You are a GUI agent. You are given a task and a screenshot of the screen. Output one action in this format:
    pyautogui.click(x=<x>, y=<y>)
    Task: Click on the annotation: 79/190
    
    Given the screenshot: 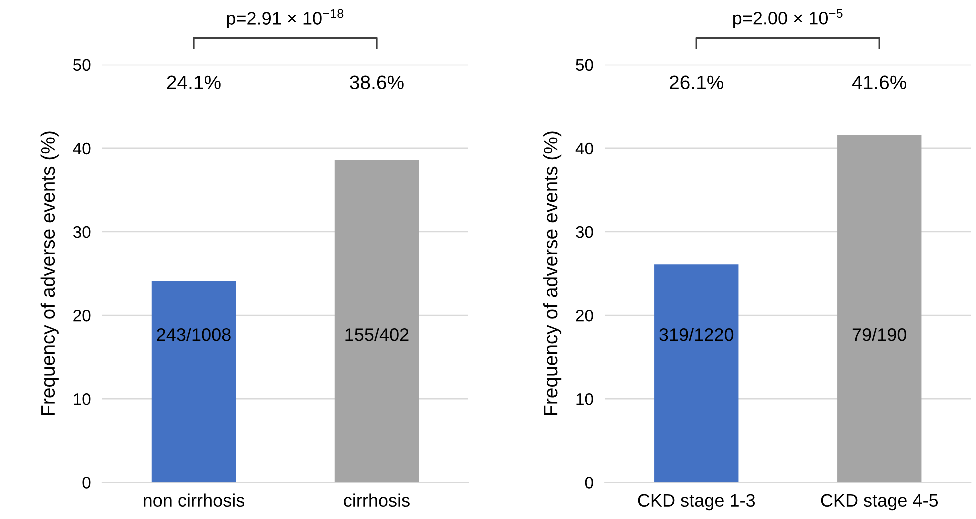 What is the action you would take?
    pyautogui.click(x=879, y=335)
    